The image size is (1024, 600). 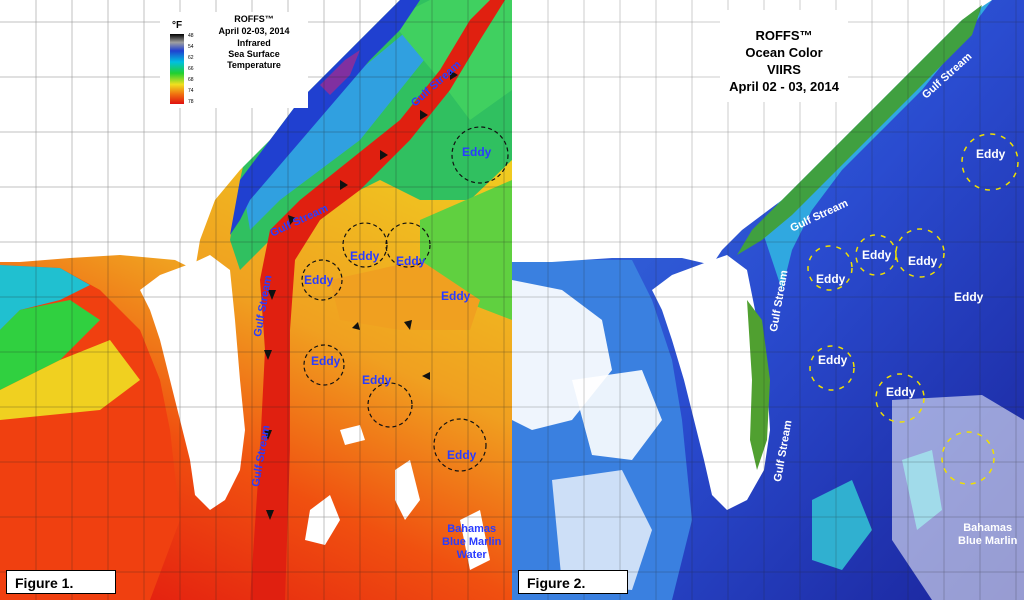 I want to click on coastal-blue-band, so click(x=325, y=117).